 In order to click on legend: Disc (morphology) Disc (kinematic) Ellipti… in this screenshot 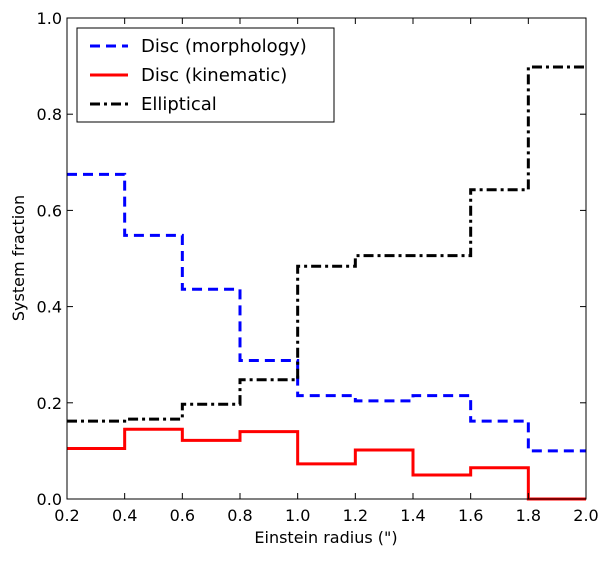, I will do `click(205, 75)`.